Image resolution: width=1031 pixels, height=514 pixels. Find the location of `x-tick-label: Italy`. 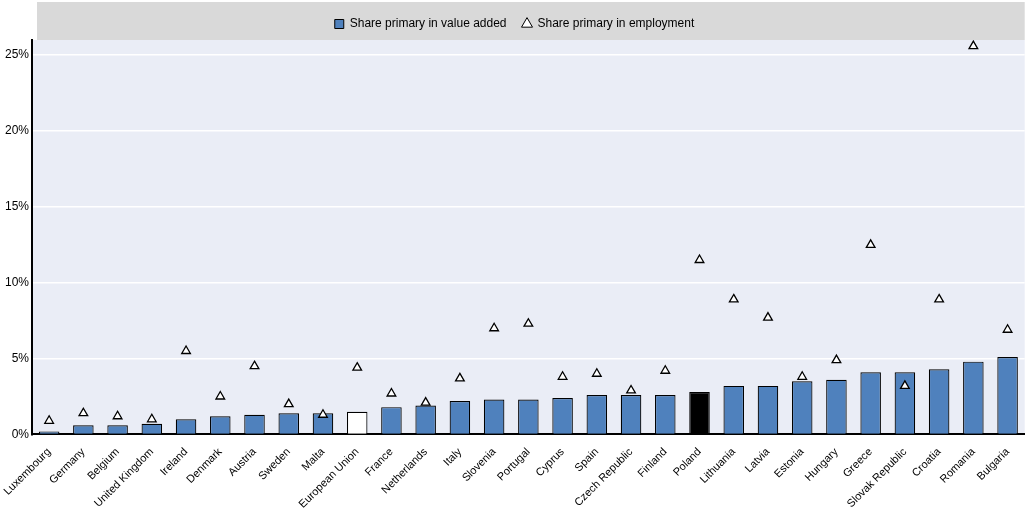

x-tick-label: Italy is located at coordinates (452, 456).